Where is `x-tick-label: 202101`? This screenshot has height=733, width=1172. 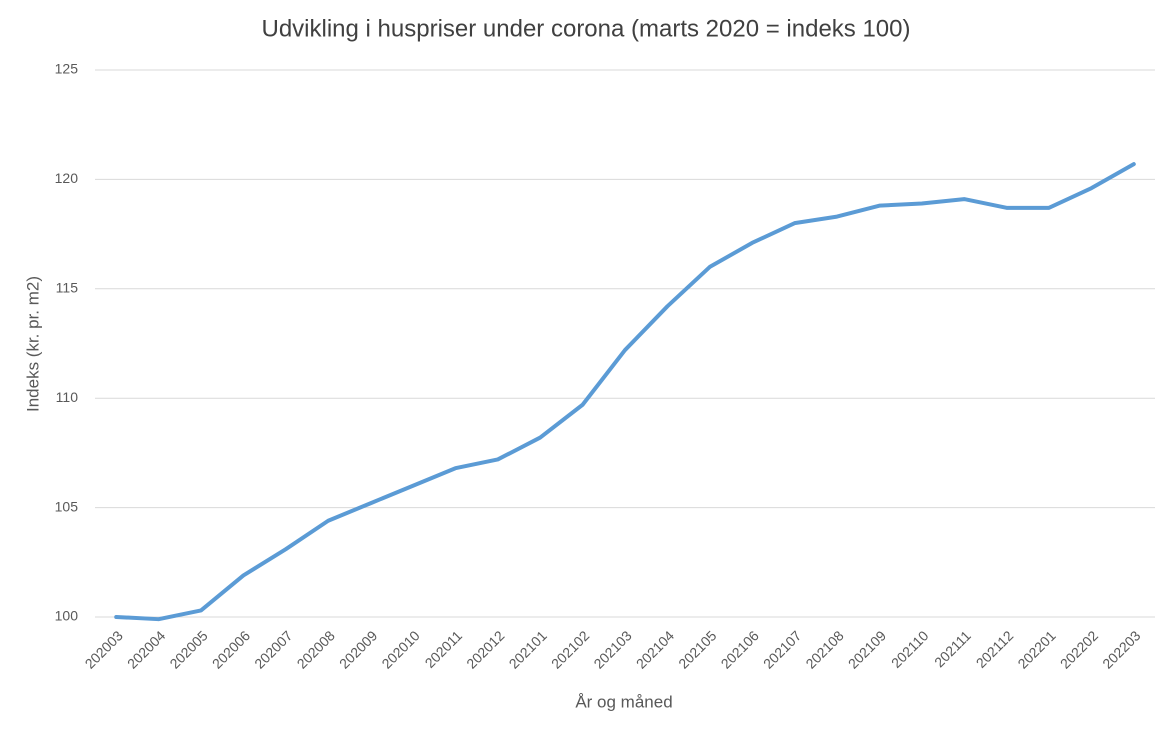 x-tick-label: 202101 is located at coordinates (528, 649).